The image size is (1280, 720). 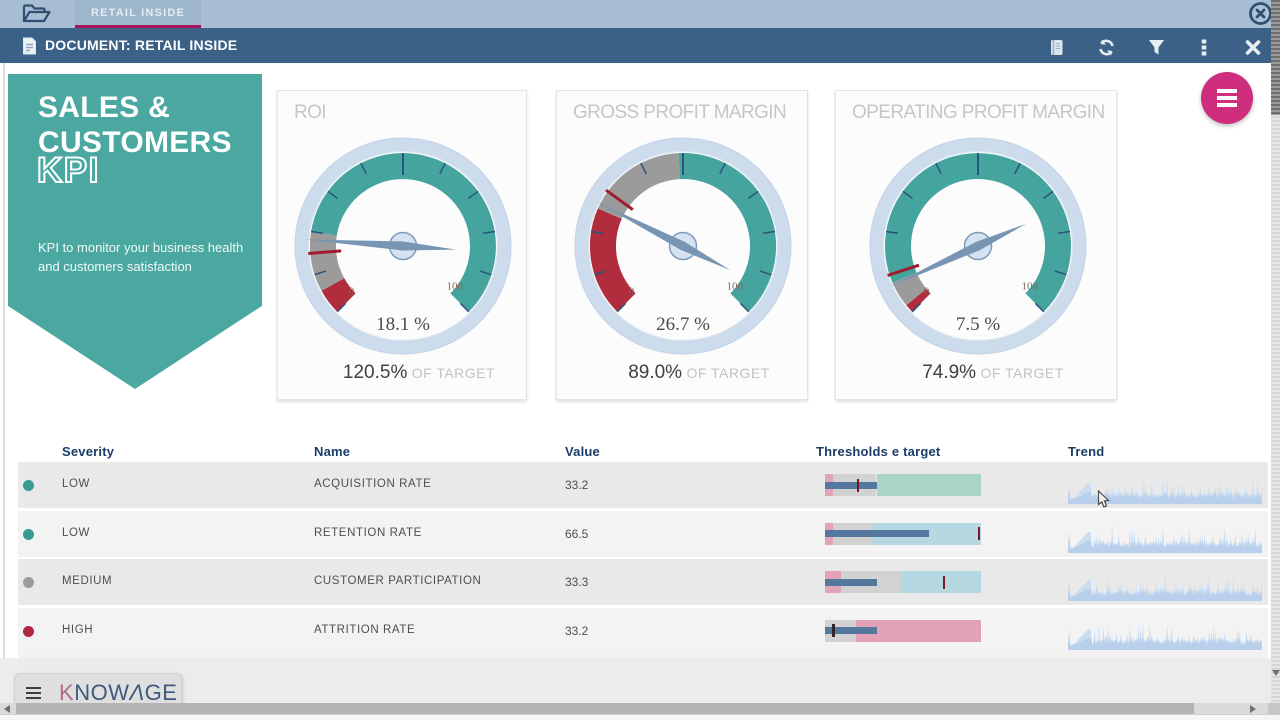 I want to click on svg-text: 18.1 %, so click(x=403, y=324).